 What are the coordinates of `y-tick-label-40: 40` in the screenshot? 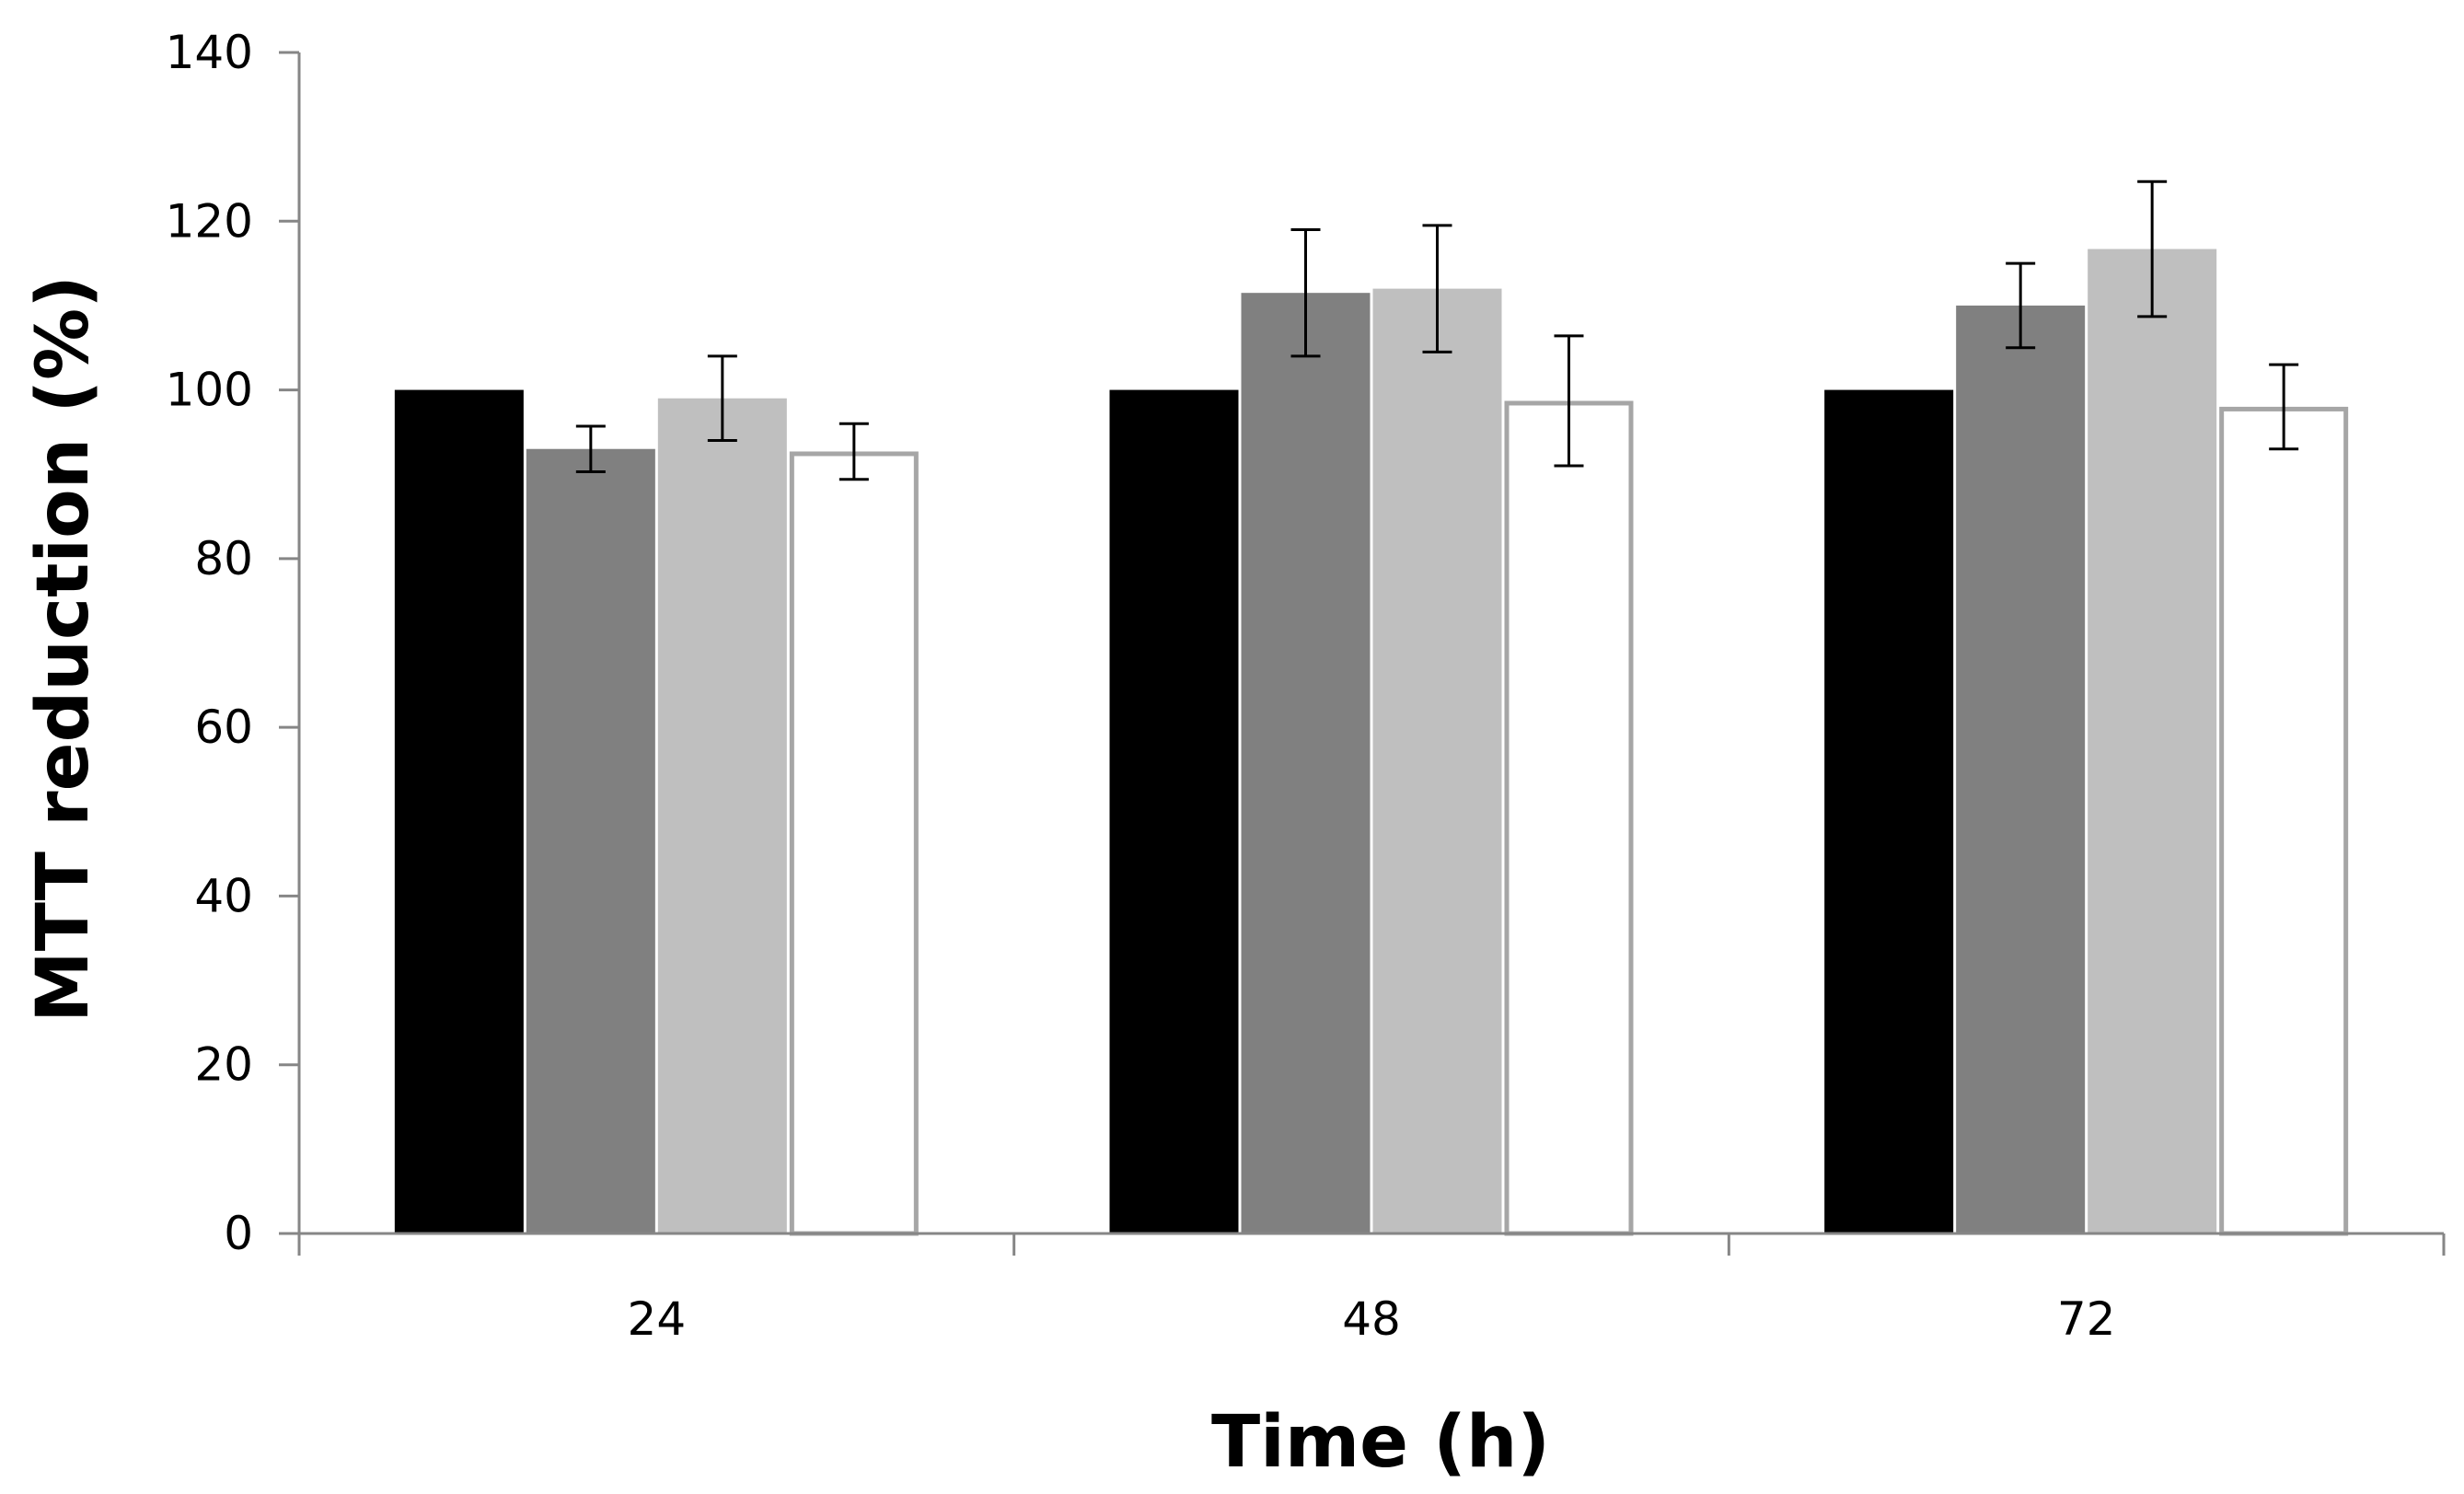 It's located at (224, 895).